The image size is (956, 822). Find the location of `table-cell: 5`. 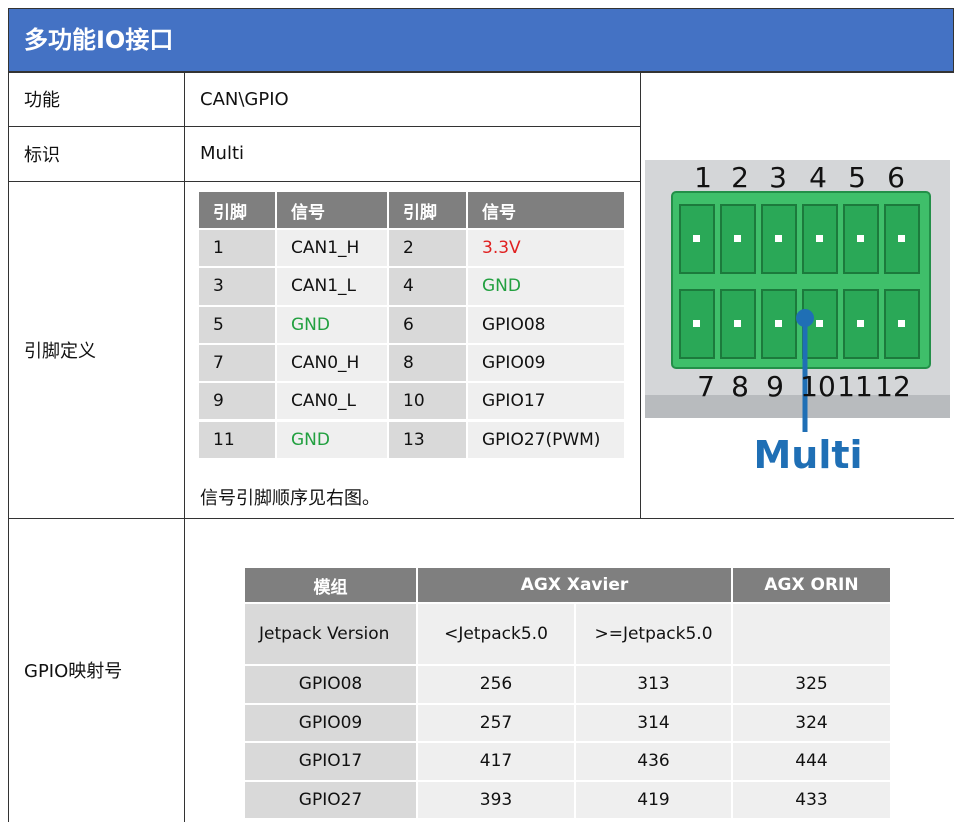

table-cell: 5 is located at coordinates (238, 325).